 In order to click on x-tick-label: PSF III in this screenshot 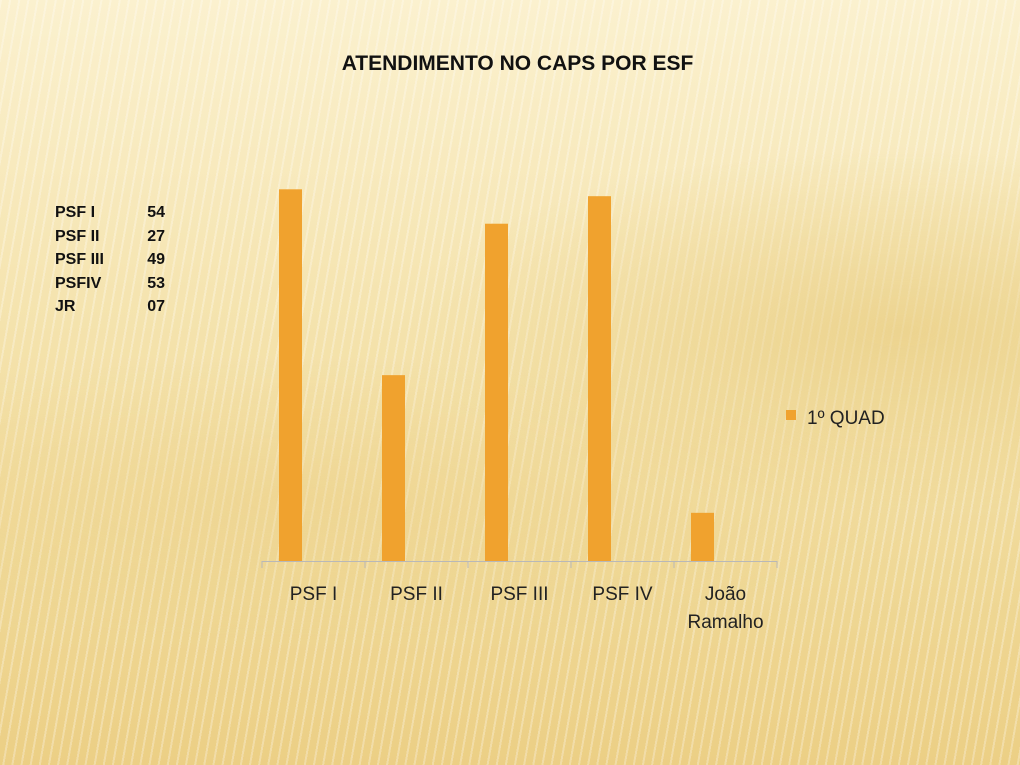, I will do `click(519, 594)`.